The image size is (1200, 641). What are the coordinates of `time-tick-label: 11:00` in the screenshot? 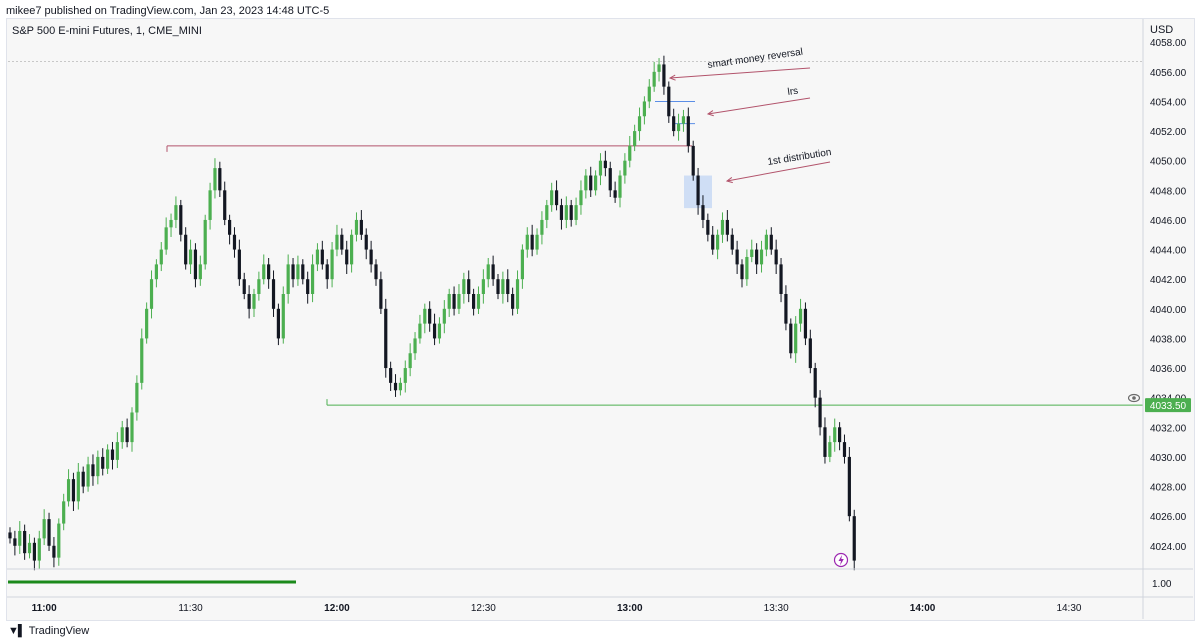 It's located at (44, 608).